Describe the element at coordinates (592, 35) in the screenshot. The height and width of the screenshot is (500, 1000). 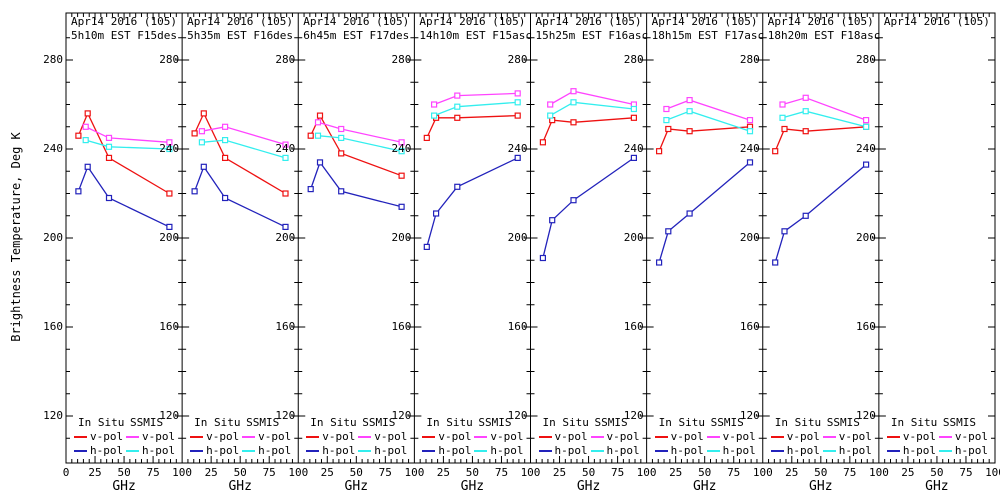
I see `panel-title-line2: 15h25m EST F16asc` at that location.